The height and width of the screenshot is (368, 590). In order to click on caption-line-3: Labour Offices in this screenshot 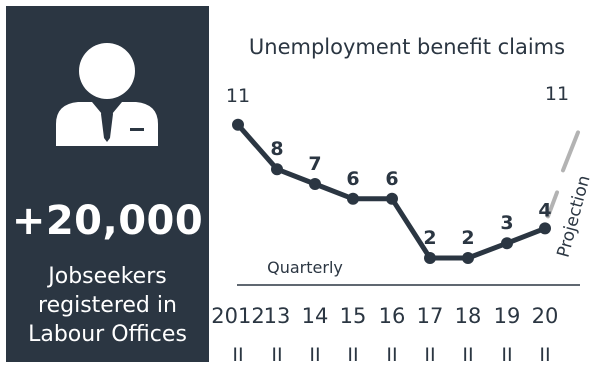, I will do `click(107, 334)`.